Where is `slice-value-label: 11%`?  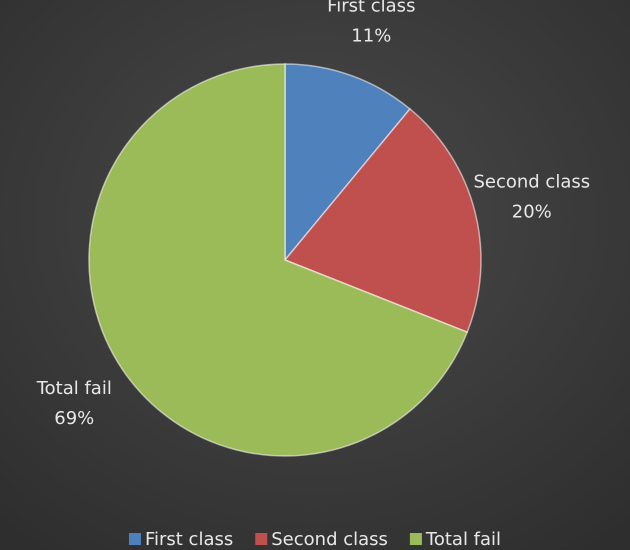
slice-value-label: 11% is located at coordinates (371, 35).